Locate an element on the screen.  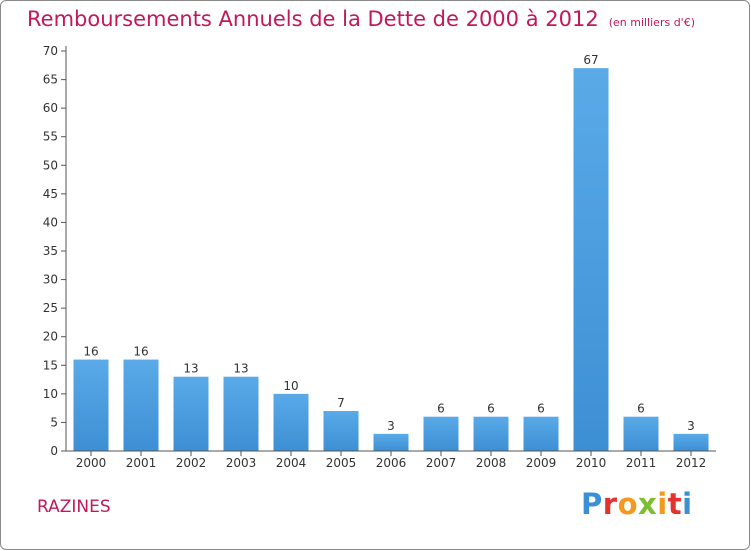
bar-2007 is located at coordinates (441, 433).